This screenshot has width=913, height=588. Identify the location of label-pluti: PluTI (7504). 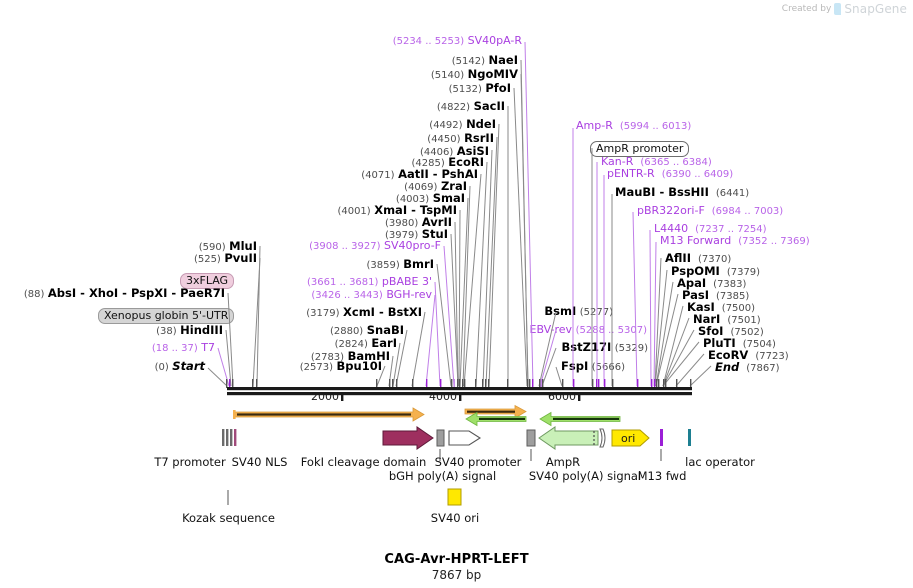
(739, 344).